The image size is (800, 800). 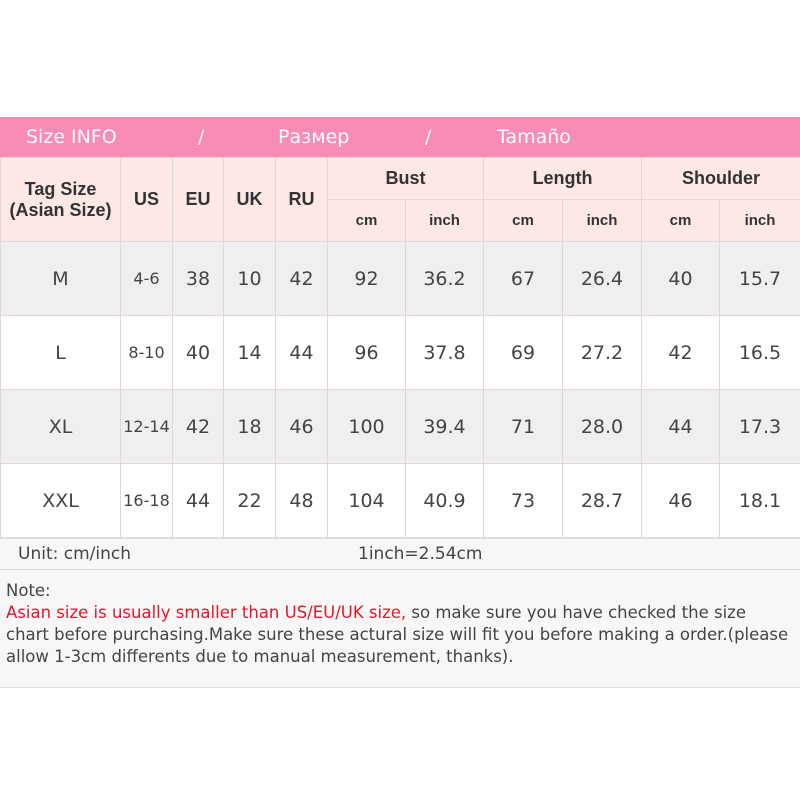 I want to click on cell-tag: XL, so click(x=60, y=426).